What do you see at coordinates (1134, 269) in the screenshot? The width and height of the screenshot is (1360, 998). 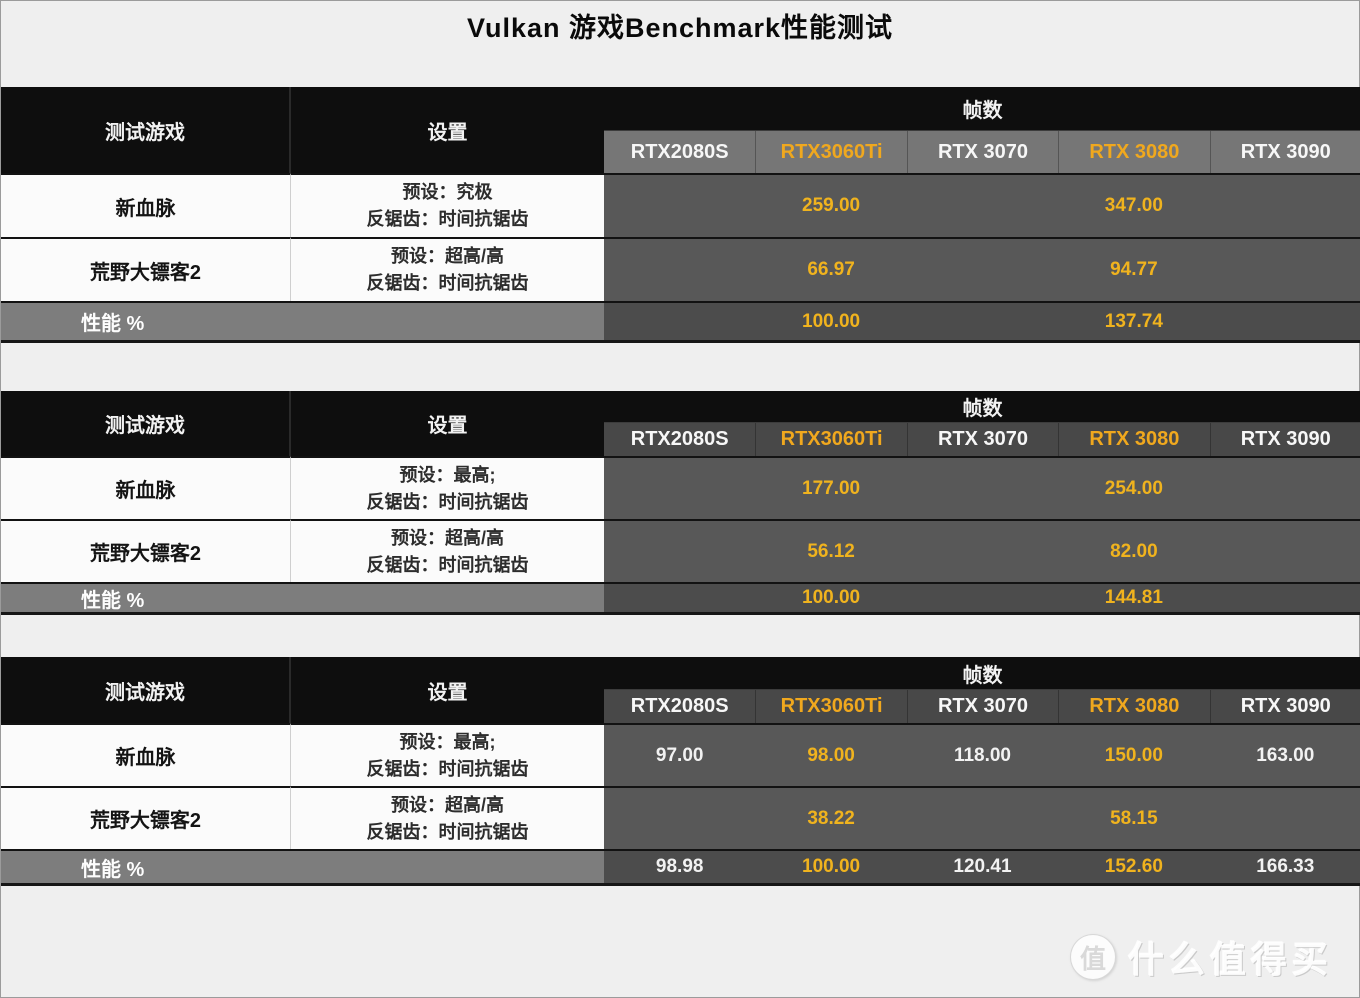 I see `fps-value-cell: 94.77` at bounding box center [1134, 269].